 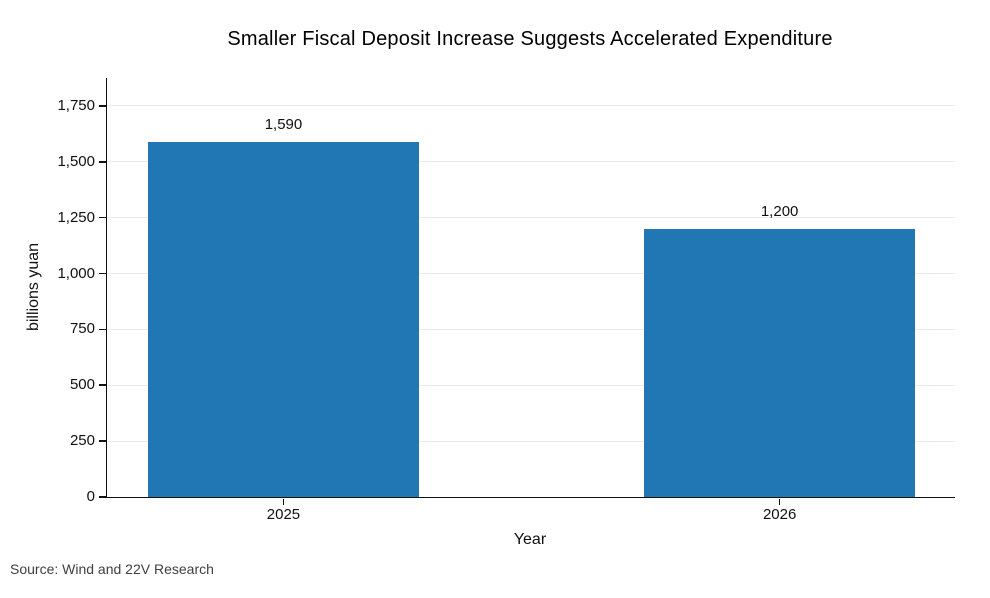 What do you see at coordinates (76, 105) in the screenshot?
I see `y-tick-label: 1,750` at bounding box center [76, 105].